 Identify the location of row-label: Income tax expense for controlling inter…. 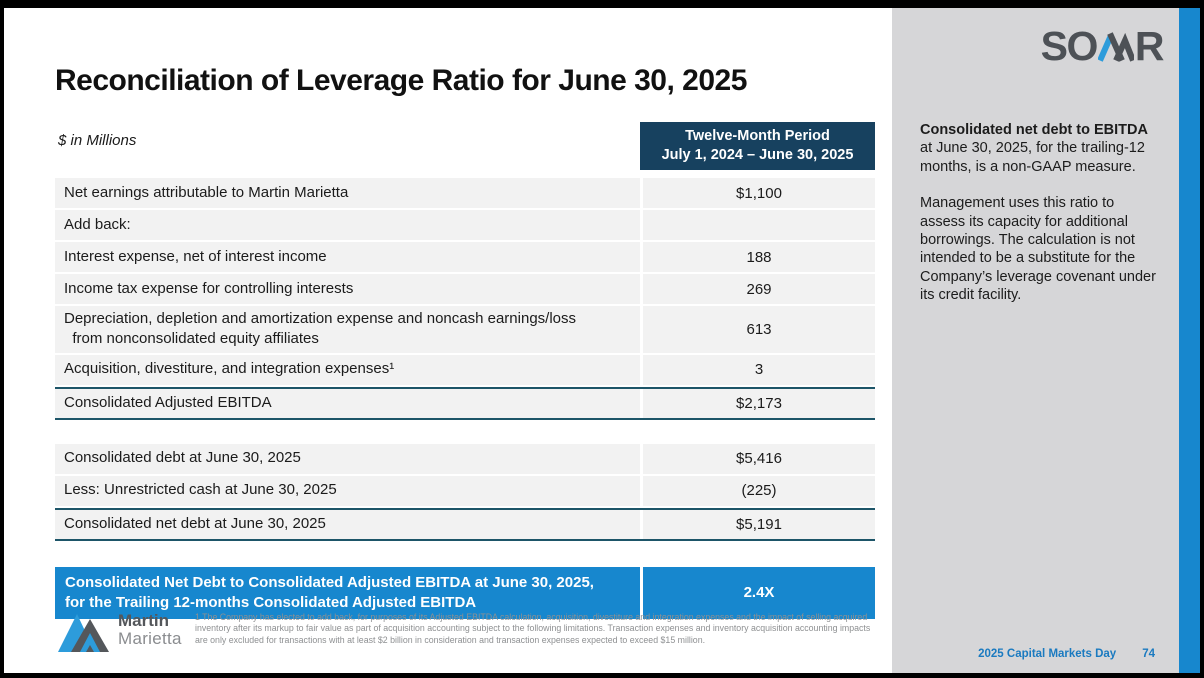
(209, 288).